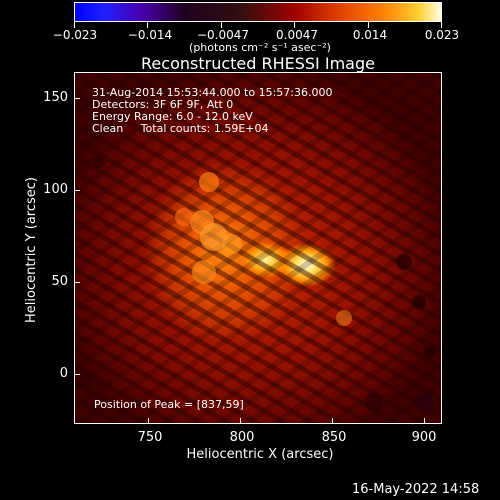  What do you see at coordinates (297, 35) in the screenshot?
I see `colorbar-tick-label: 0.0047` at bounding box center [297, 35].